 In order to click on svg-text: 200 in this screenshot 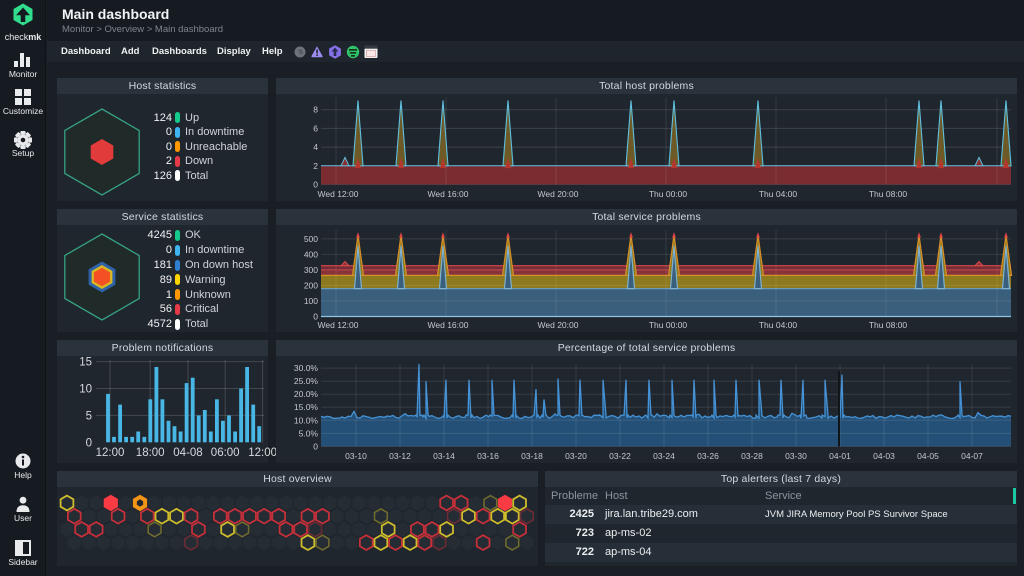, I will do `click(311, 286)`.